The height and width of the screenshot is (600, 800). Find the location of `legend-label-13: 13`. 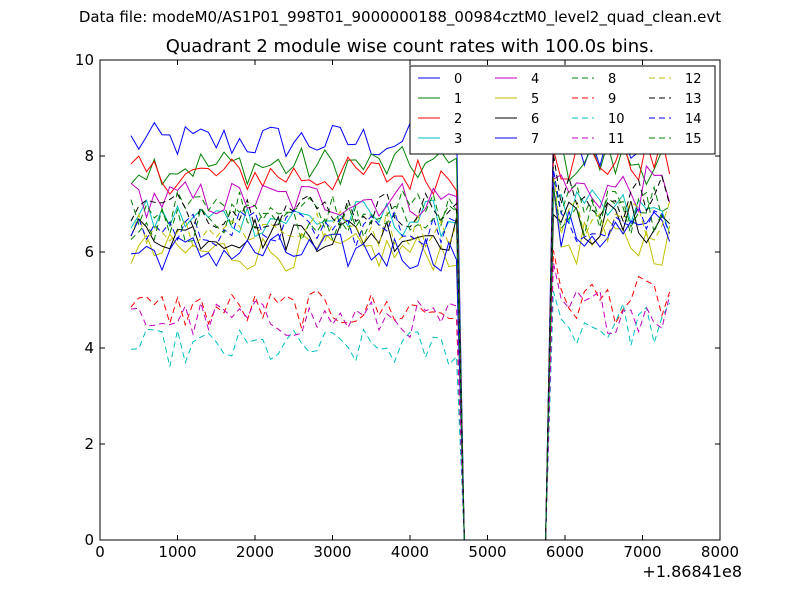

legend-label-13: 13 is located at coordinates (693, 99).